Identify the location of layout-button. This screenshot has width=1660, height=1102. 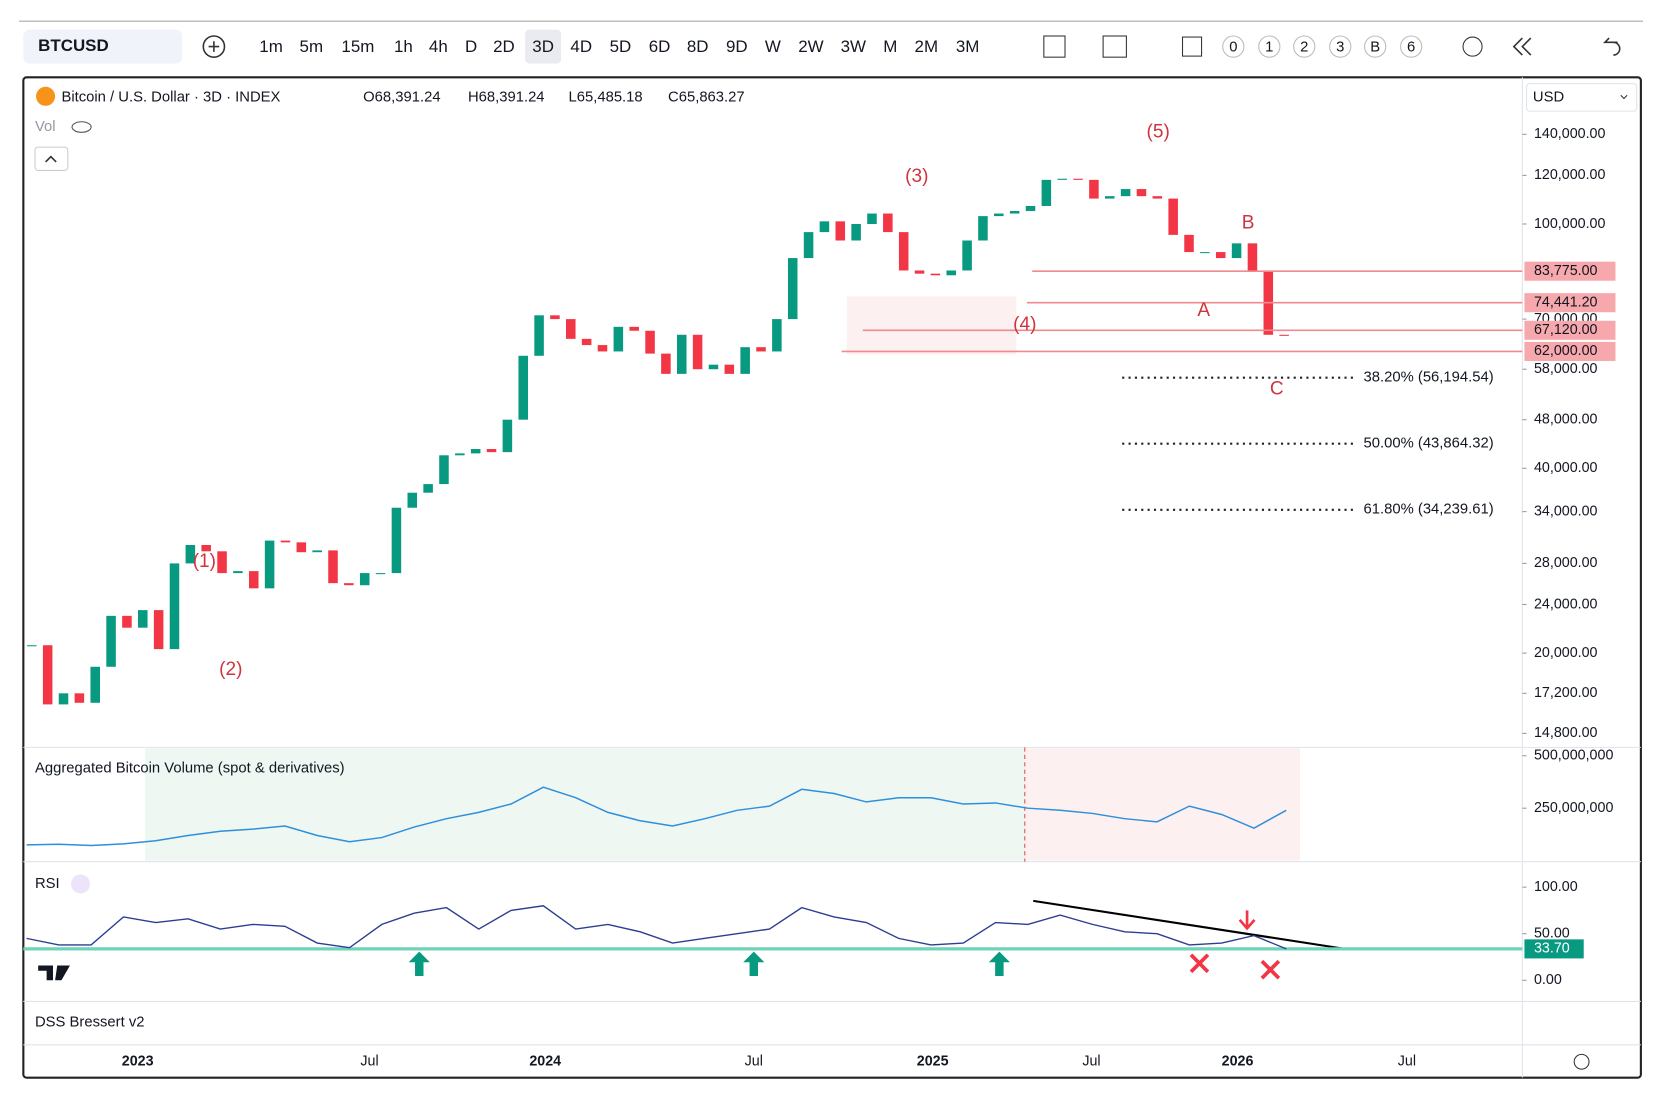
(1192, 46).